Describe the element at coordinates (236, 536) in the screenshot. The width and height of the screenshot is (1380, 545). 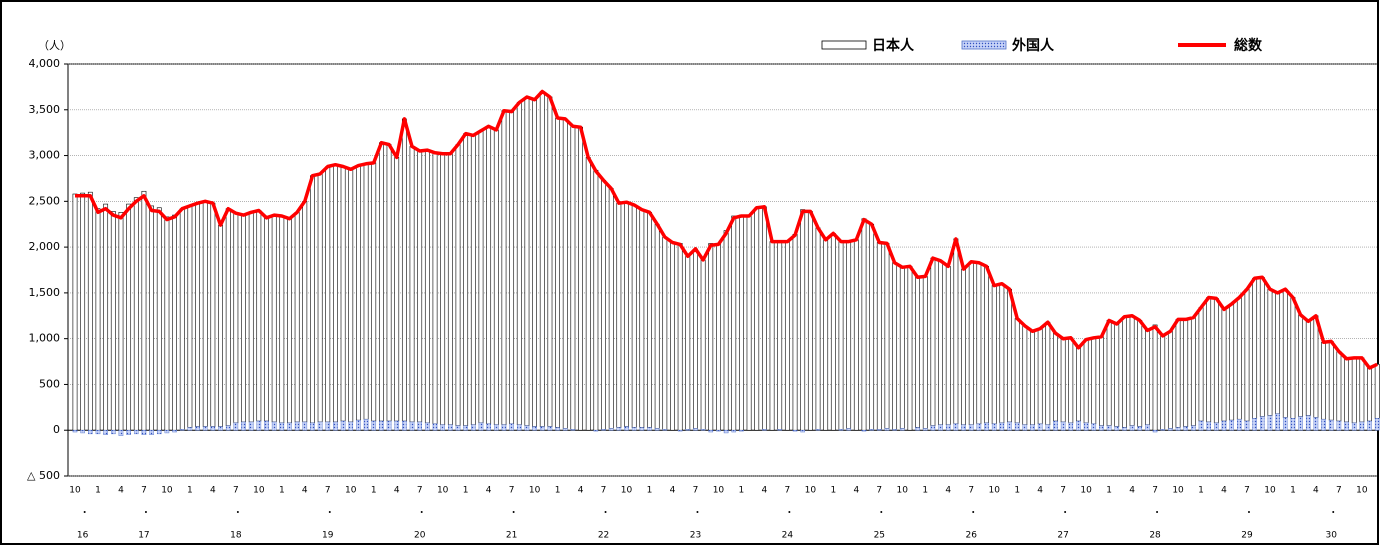
I see `year-label: 18` at that location.